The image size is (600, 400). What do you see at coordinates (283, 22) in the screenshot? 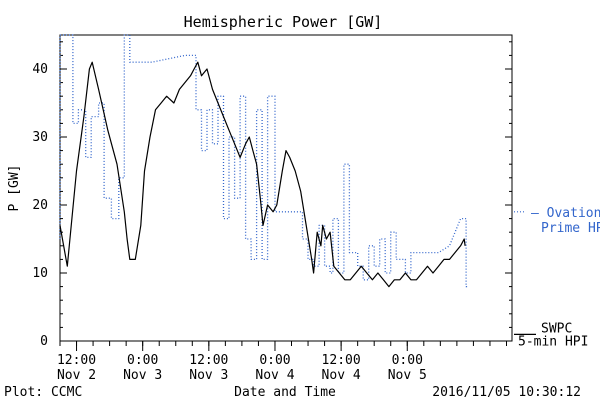
I see `chart-title: Hemispheric Power [GW]` at bounding box center [283, 22].